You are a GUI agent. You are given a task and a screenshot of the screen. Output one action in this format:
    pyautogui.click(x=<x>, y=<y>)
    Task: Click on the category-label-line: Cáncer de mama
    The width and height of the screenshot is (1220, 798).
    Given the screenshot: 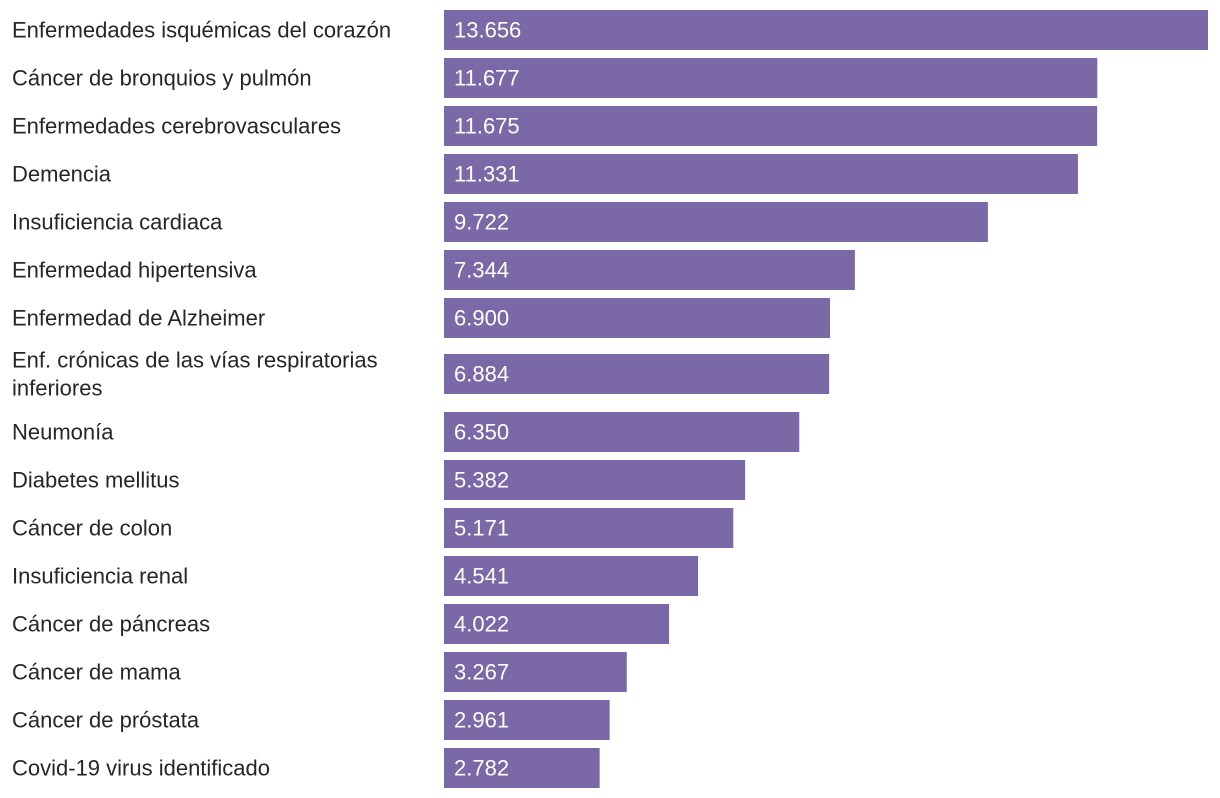 What is the action you would take?
    pyautogui.click(x=97, y=672)
    